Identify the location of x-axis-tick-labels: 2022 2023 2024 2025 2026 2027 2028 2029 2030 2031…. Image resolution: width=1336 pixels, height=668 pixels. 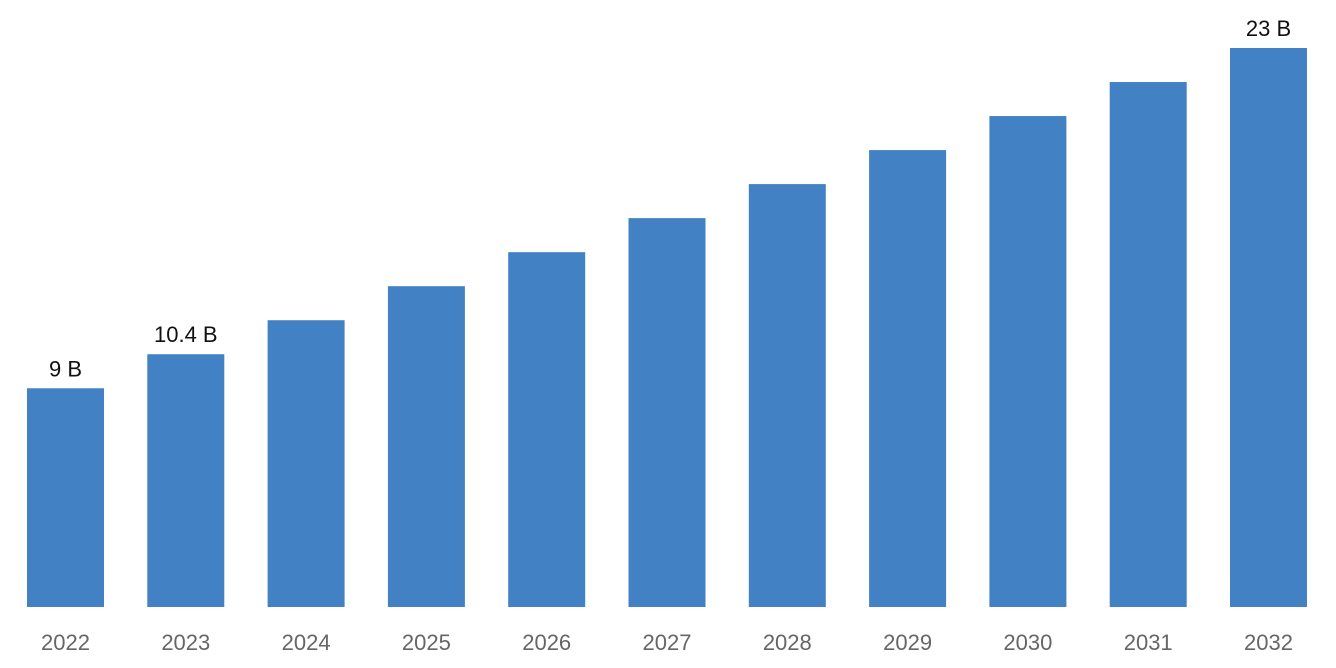
(667, 642).